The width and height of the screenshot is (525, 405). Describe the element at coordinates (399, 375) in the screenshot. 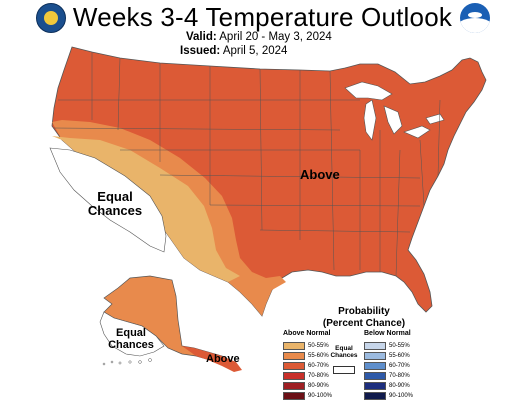

I see `legend-below-label: 70-80%` at that location.